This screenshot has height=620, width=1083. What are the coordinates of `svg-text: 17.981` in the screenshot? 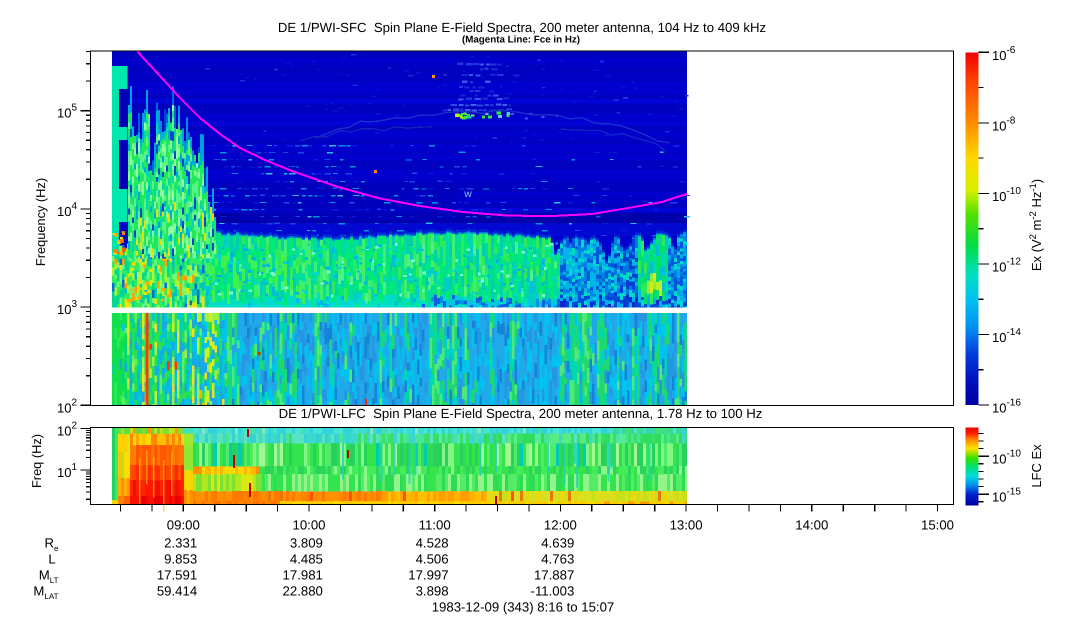 It's located at (303, 575).